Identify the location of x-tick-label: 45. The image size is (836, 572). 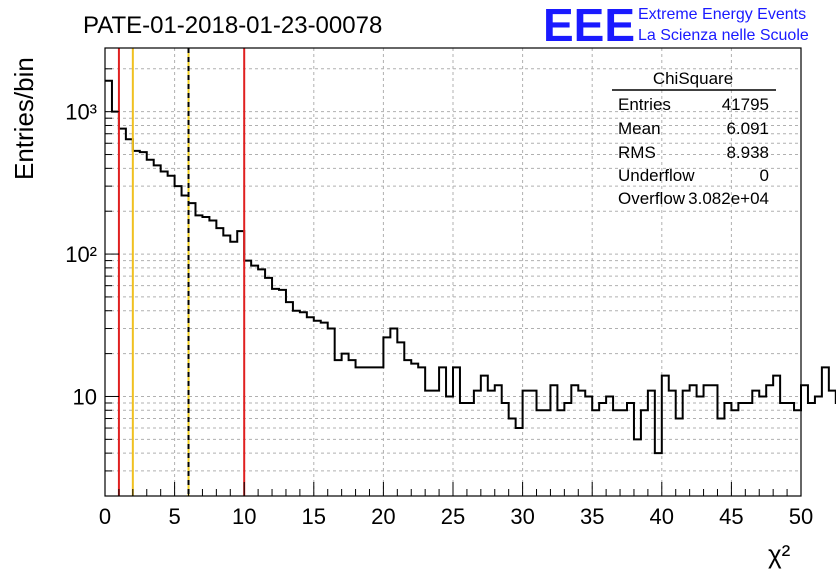
(731, 516).